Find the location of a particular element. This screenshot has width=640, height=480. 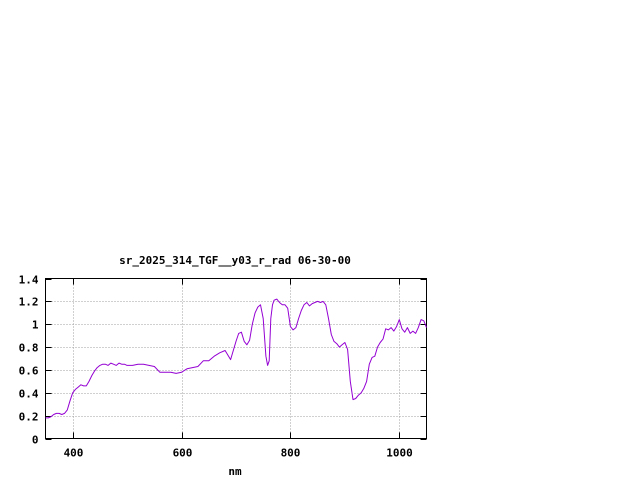

y-tick-label: 0.2 is located at coordinates (29, 417).